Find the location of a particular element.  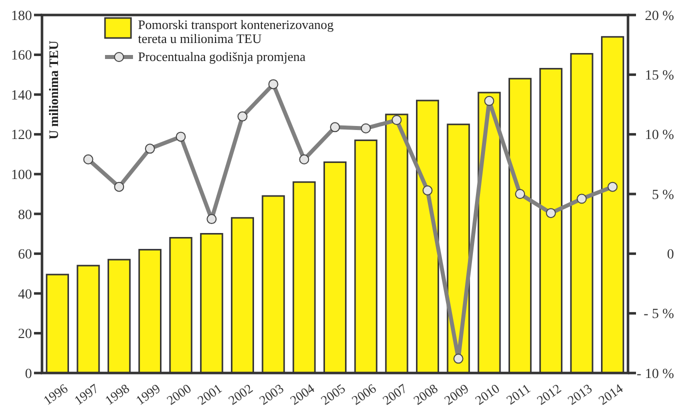

x-tick-label: 2006 is located at coordinates (364, 393).